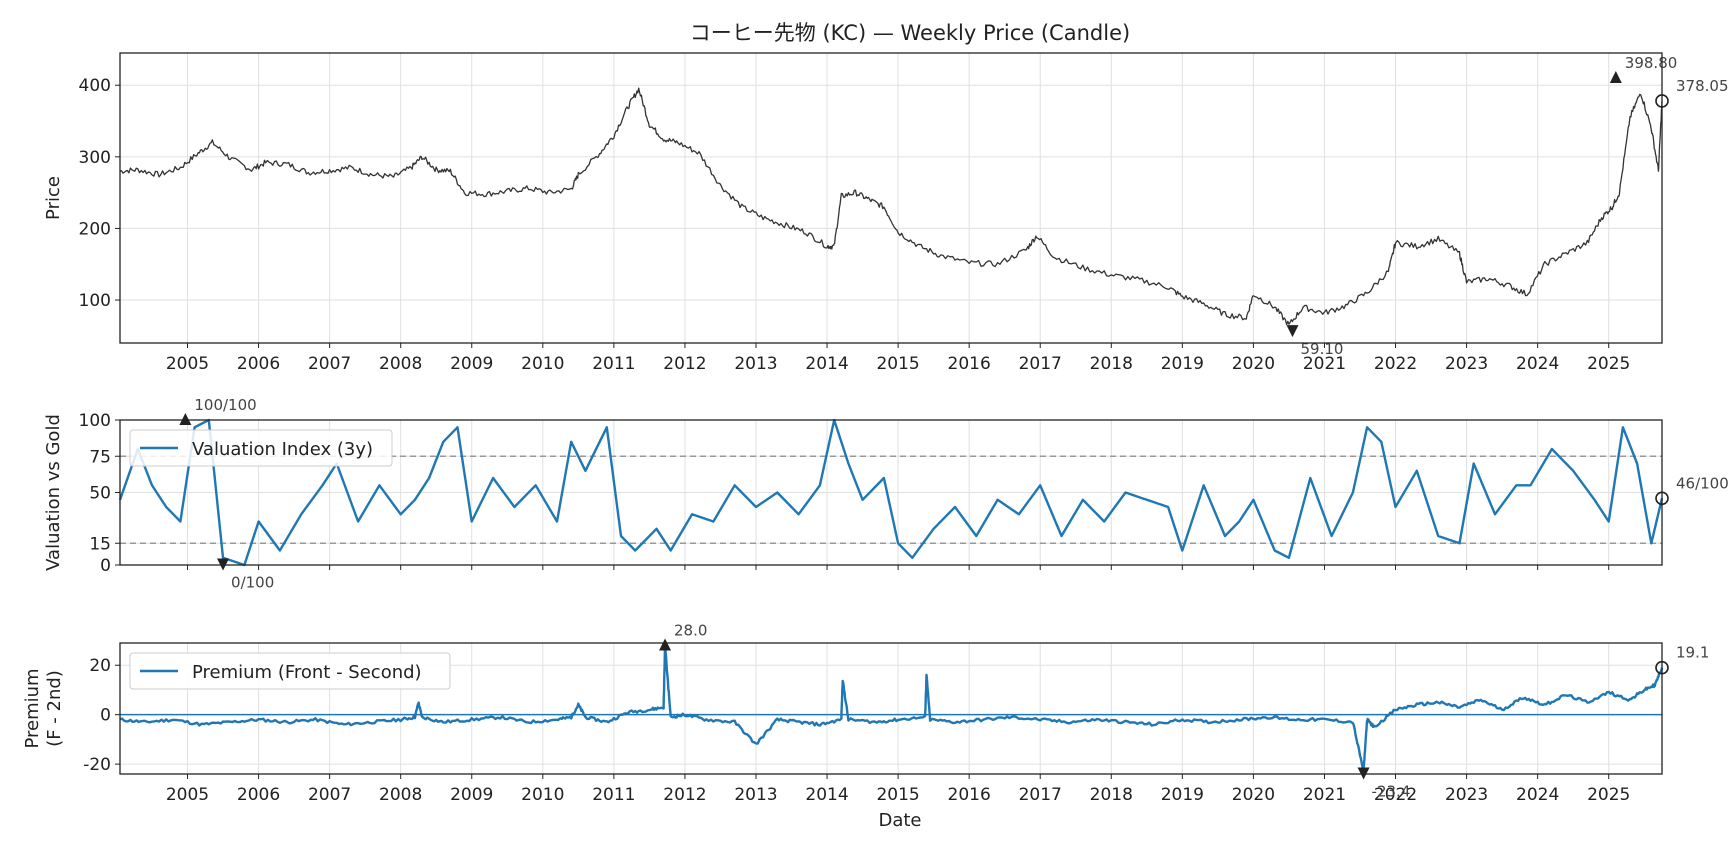 This screenshot has width=1728, height=853. Describe the element at coordinates (53, 492) in the screenshot. I see `valuation-y-axis-label: Valuation vs Gold` at that location.